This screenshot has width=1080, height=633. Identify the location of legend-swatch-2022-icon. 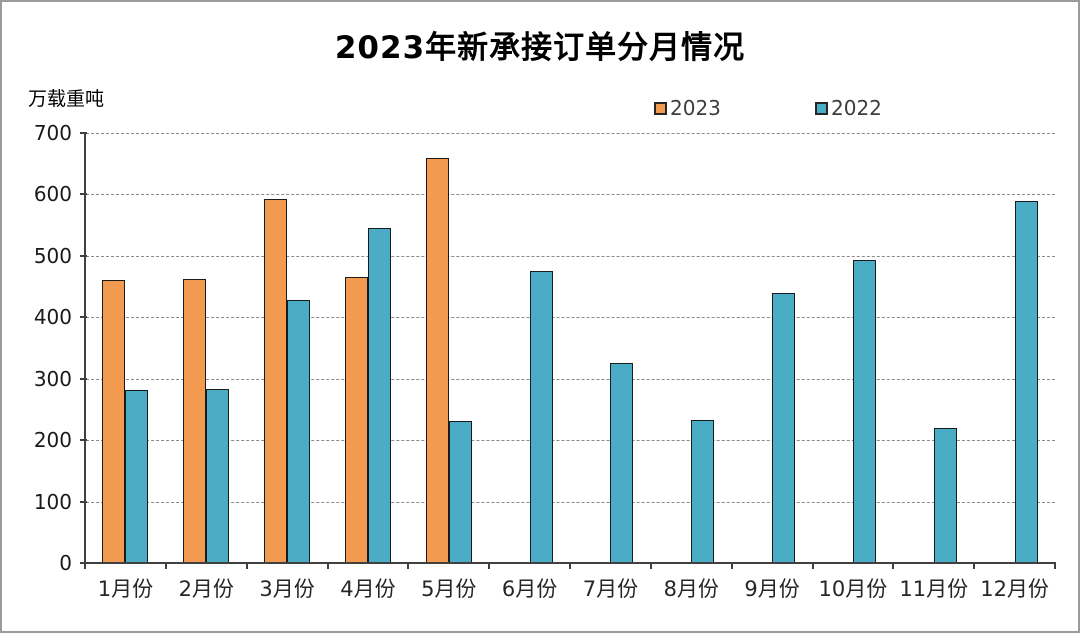
(821, 108).